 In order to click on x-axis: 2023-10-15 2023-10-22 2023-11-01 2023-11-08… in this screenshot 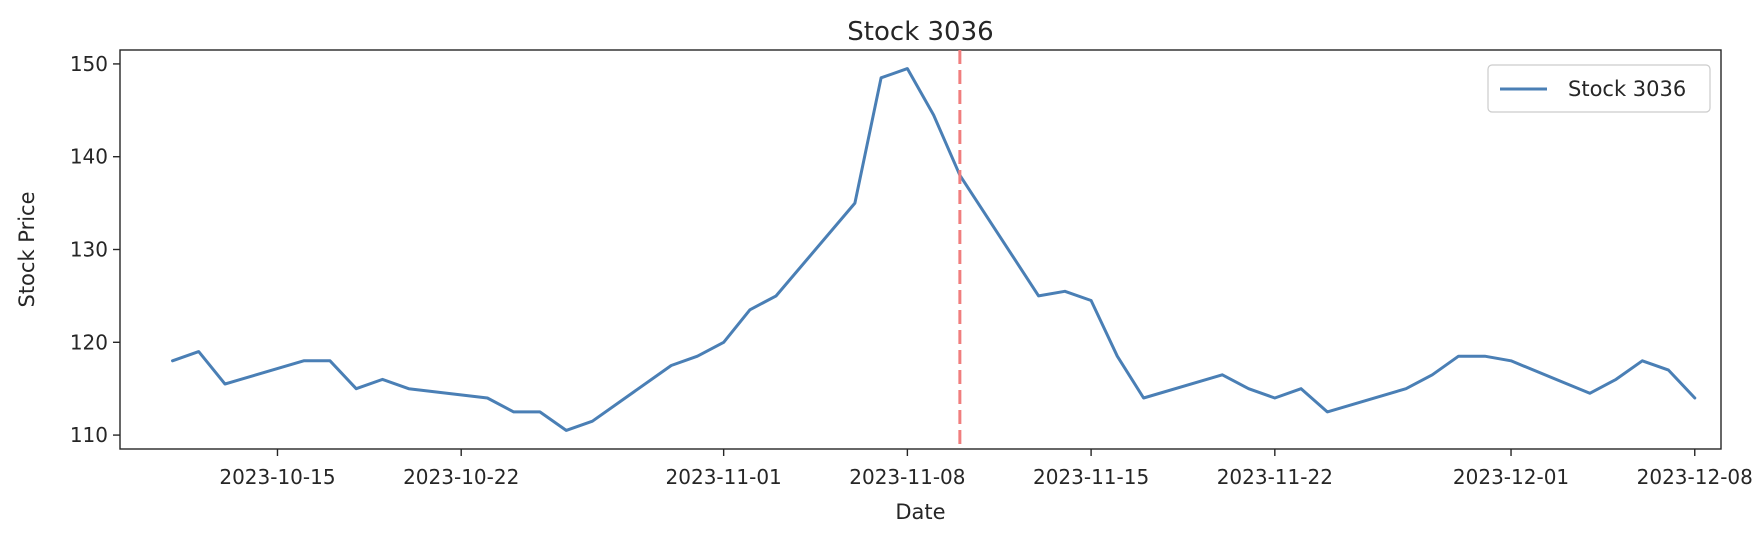, I will do `click(986, 469)`.